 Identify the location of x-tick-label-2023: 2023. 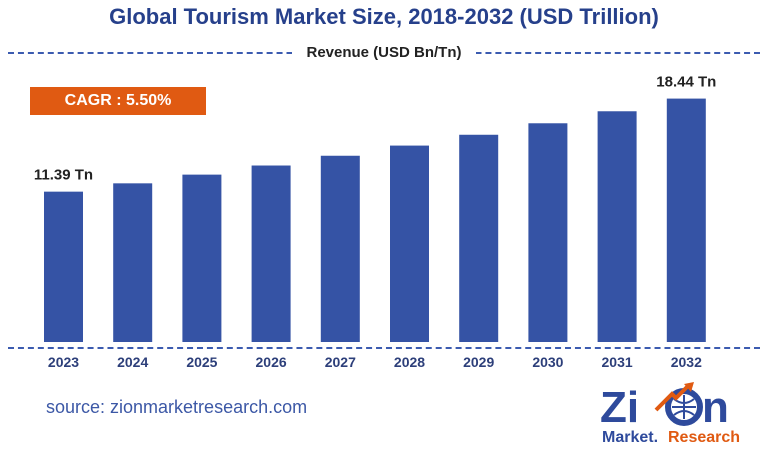
(63, 362).